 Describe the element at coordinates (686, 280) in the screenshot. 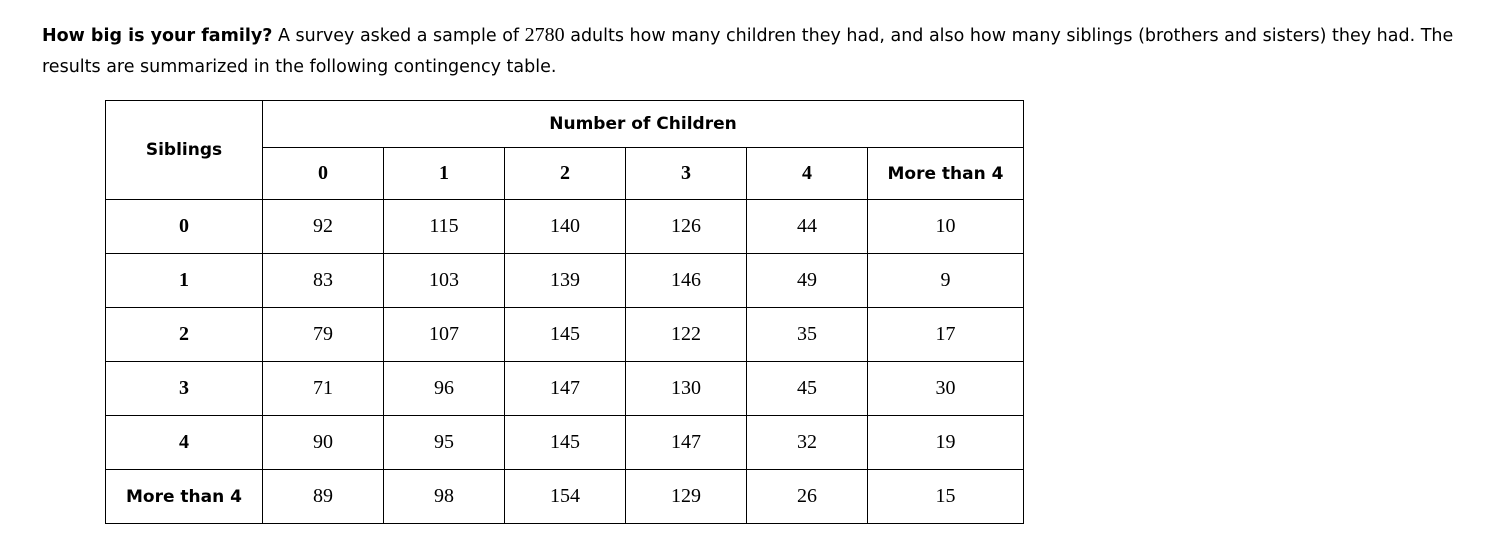

I see `table-cell: 146` at that location.